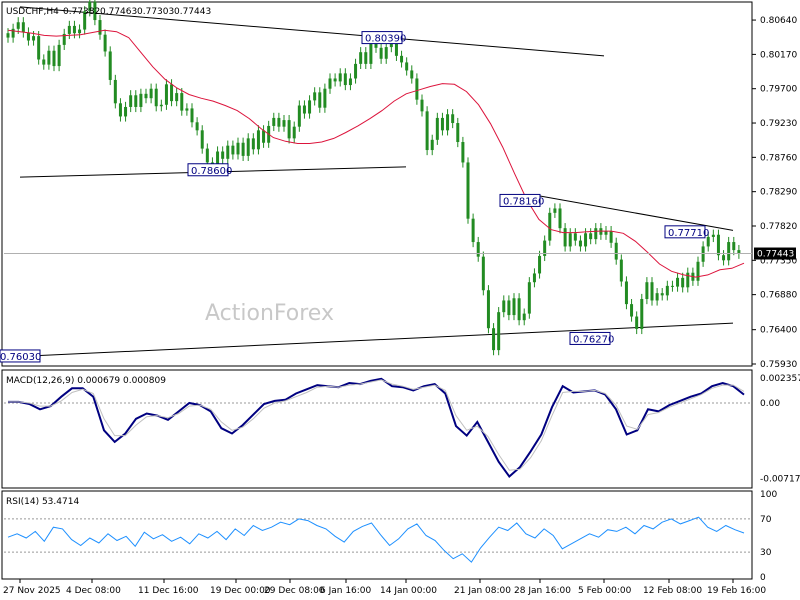 This screenshot has width=800, height=600. Describe the element at coordinates (770, 404) in the screenshot. I see `macd-tick-label: 0.00` at that location.